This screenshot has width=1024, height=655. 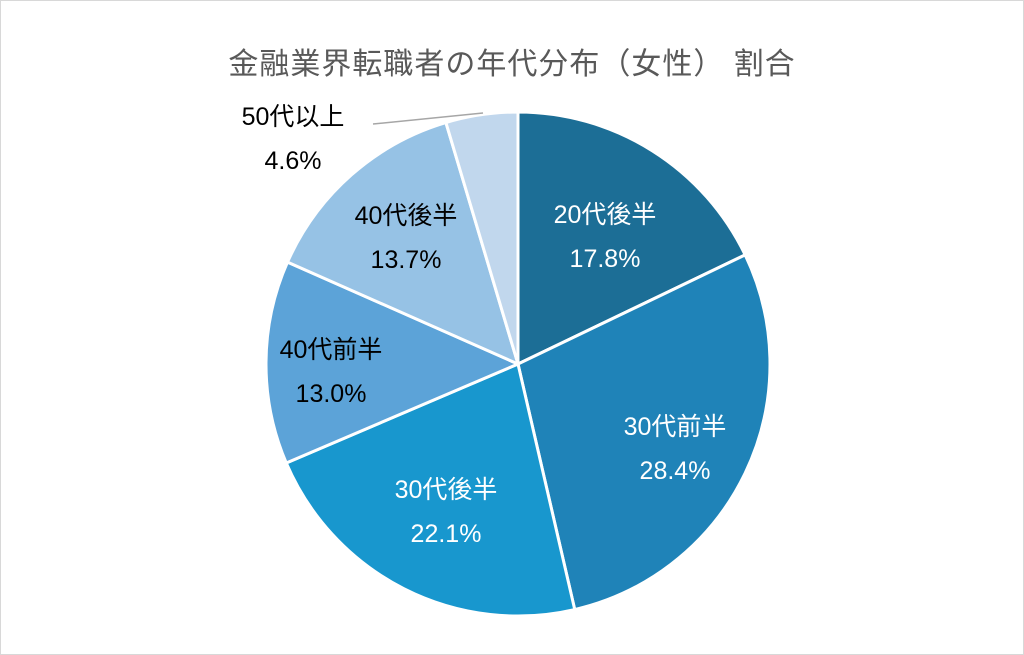 I want to click on slice-label-30s-late: 30代後半 22.1%, so click(x=446, y=512).